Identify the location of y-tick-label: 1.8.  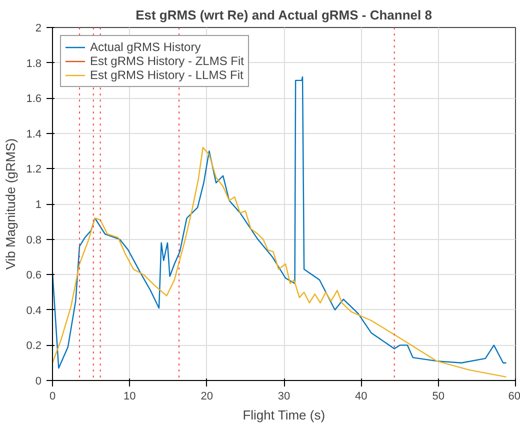
(34, 64).